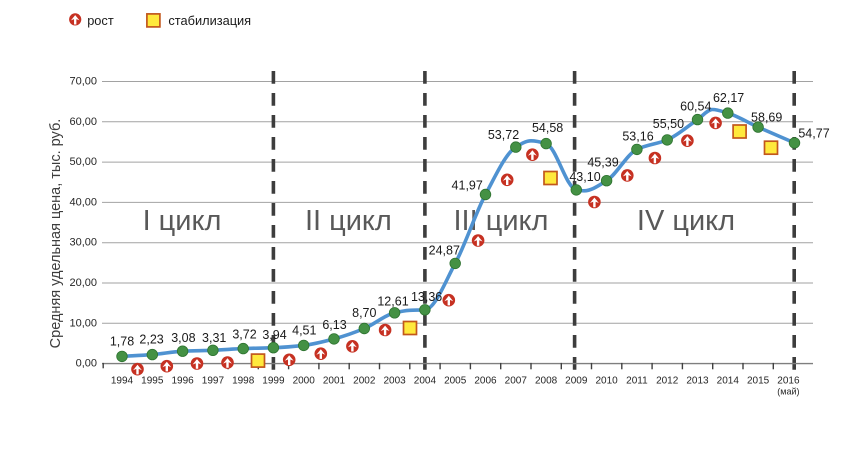  Describe the element at coordinates (392, 302) in the screenshot. I see `svg-text: 12,61` at that location.